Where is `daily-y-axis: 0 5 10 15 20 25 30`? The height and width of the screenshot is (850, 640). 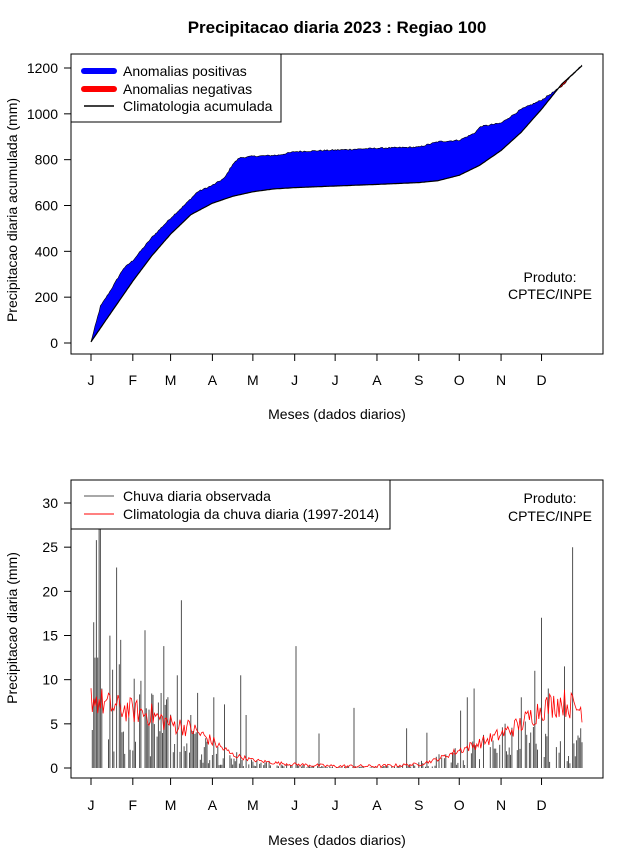
daily-y-axis: 0 5 10 15 20 25 30 is located at coordinates (56, 635).